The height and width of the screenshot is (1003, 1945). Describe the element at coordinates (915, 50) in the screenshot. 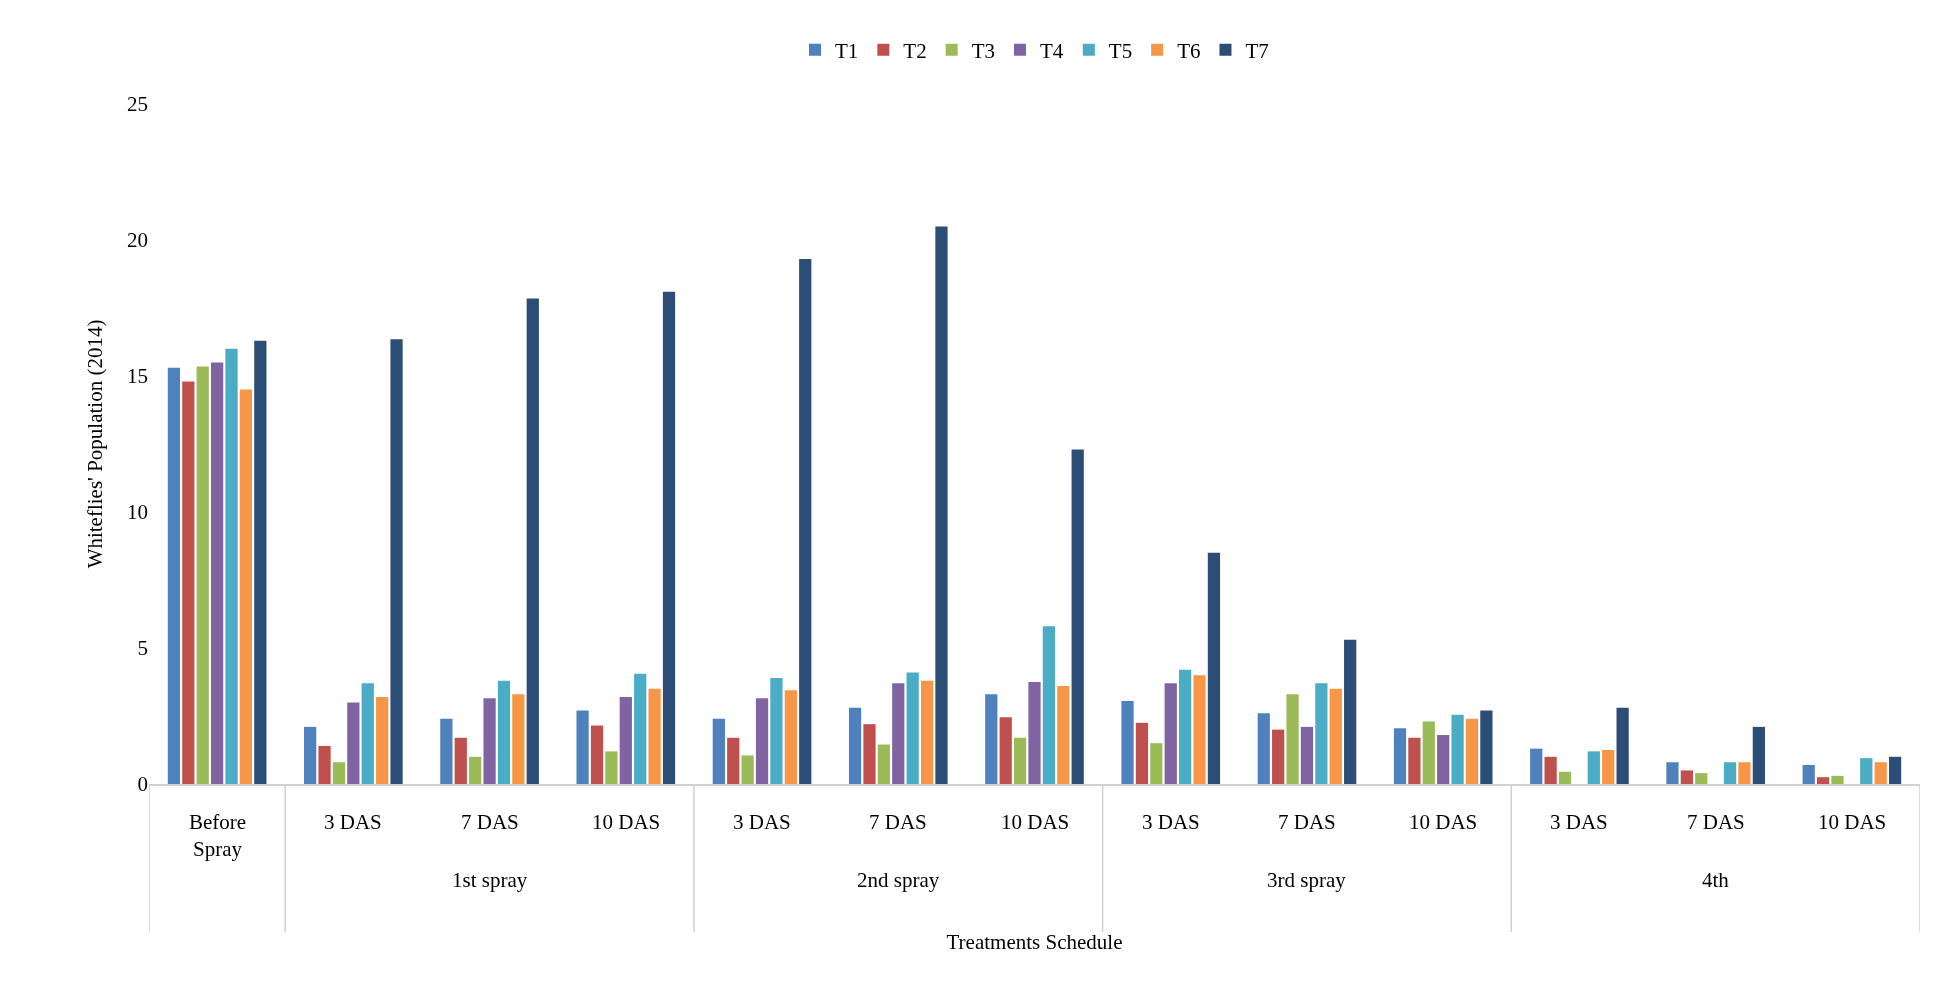

I see `legend-label: T2` at that location.